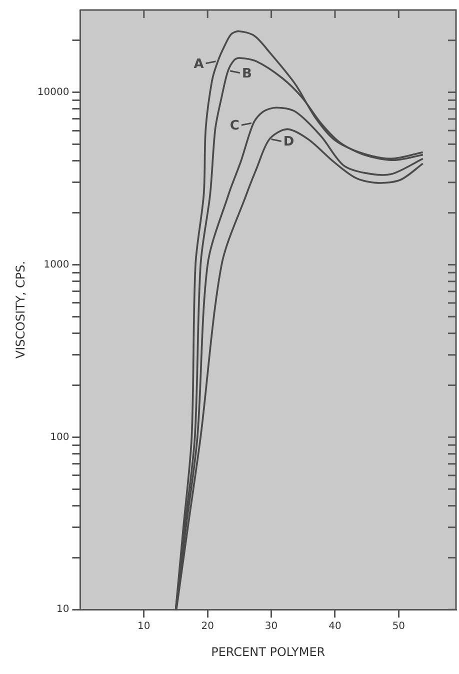  I want to click on y-tick-label: 10000, so click(53, 92).